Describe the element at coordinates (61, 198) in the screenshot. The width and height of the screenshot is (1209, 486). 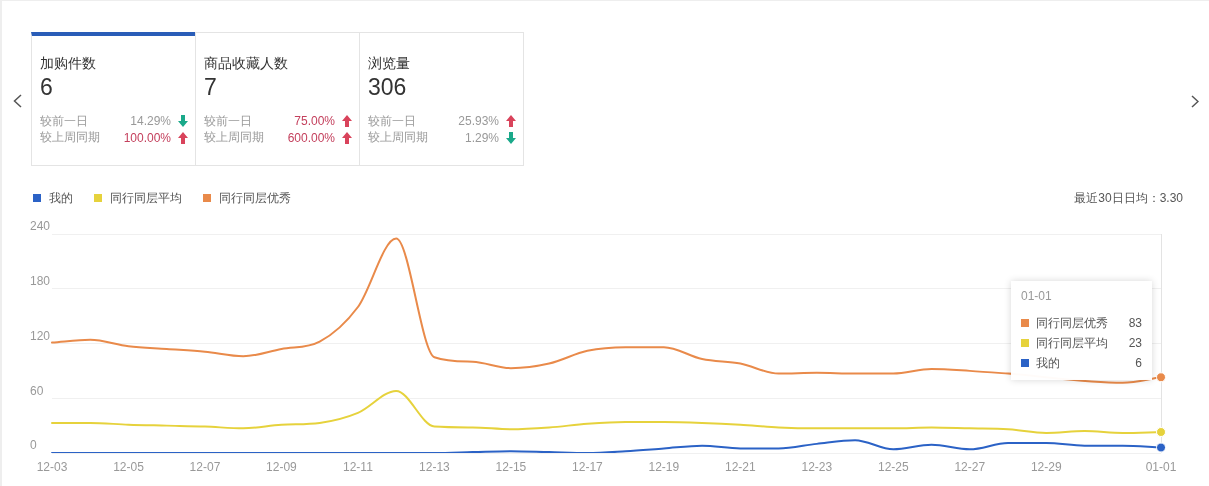
I see `legend-label: 我的` at that location.